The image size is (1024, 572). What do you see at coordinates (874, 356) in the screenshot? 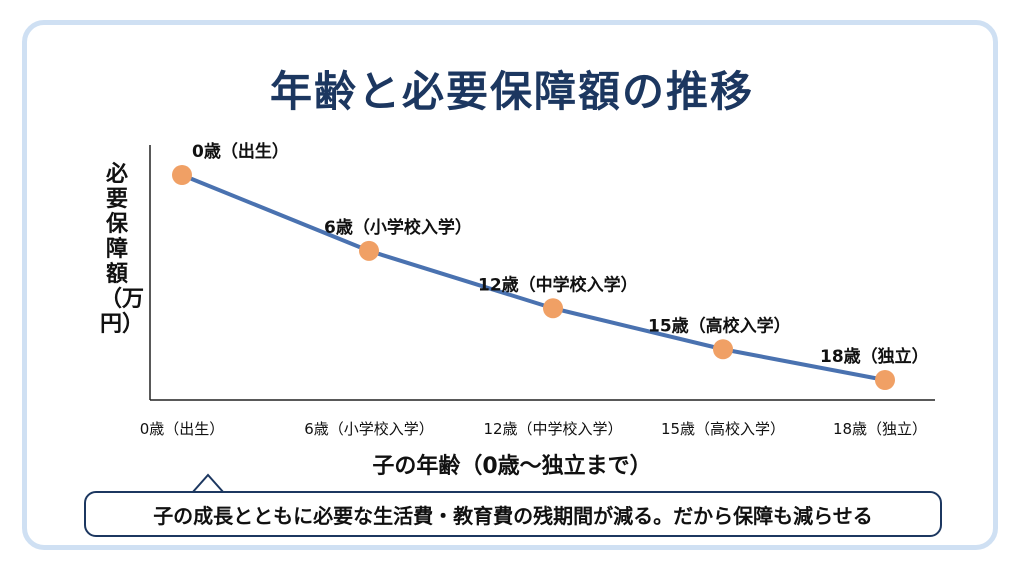
I see `point-label-4: 18歳（独立）` at bounding box center [874, 356].